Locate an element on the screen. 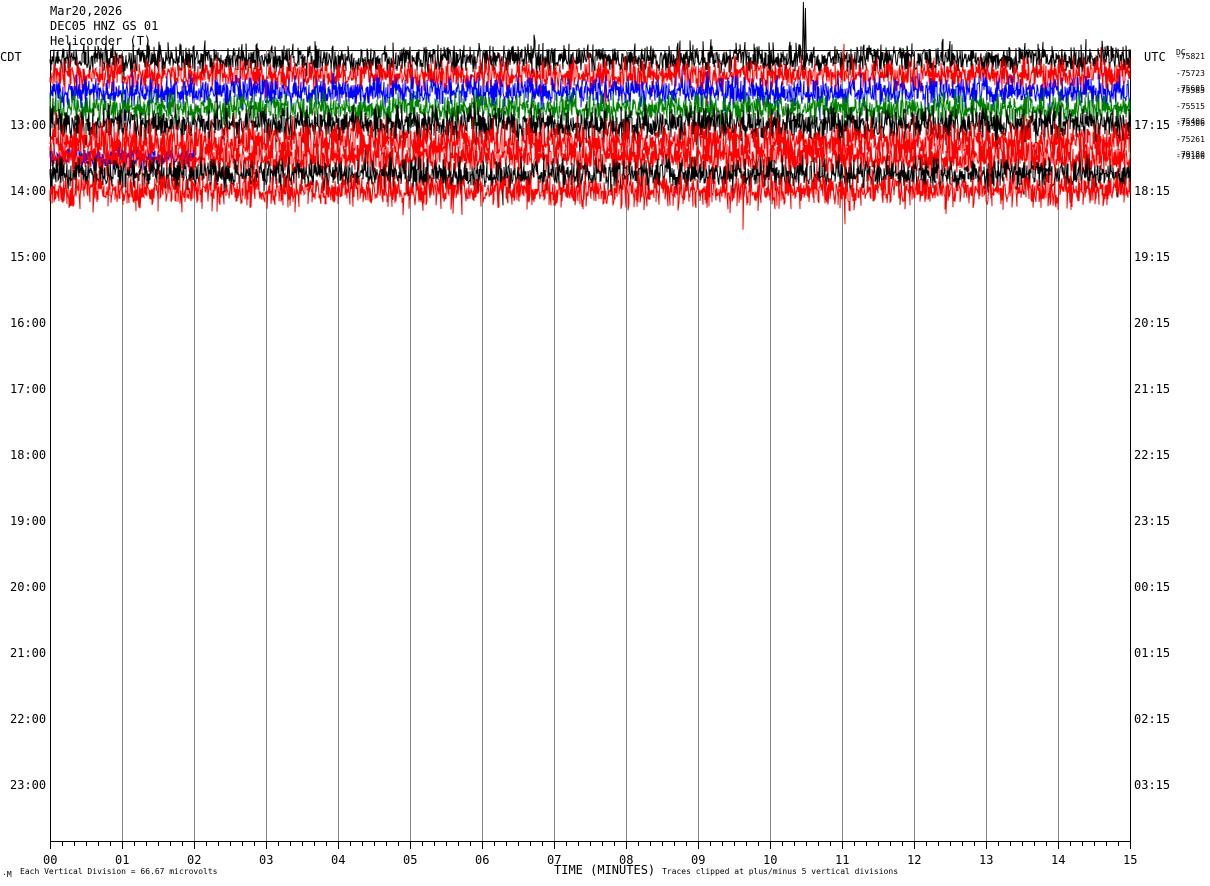 This screenshot has height=886, width=1210. right-label-19:15: 19:15 is located at coordinates (1152, 257).